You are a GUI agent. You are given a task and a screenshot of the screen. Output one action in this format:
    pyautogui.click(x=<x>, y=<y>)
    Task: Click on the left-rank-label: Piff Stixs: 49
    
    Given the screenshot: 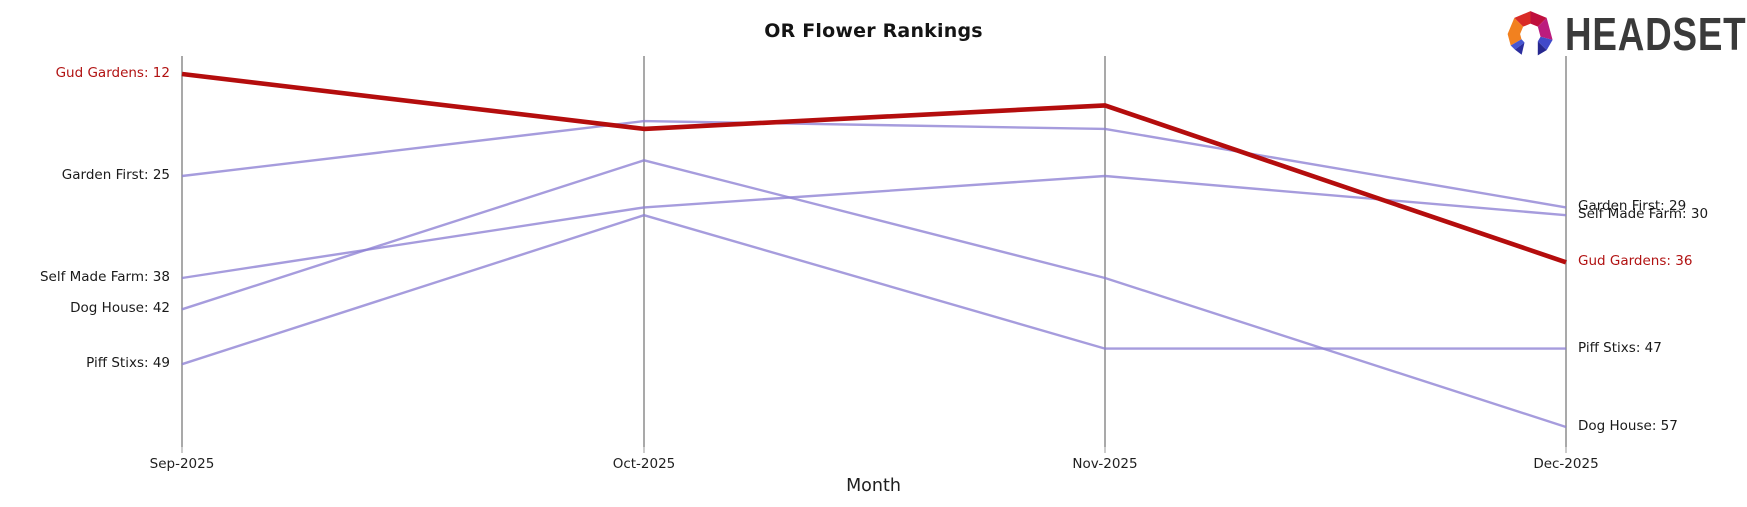 What is the action you would take?
    pyautogui.click(x=128, y=363)
    